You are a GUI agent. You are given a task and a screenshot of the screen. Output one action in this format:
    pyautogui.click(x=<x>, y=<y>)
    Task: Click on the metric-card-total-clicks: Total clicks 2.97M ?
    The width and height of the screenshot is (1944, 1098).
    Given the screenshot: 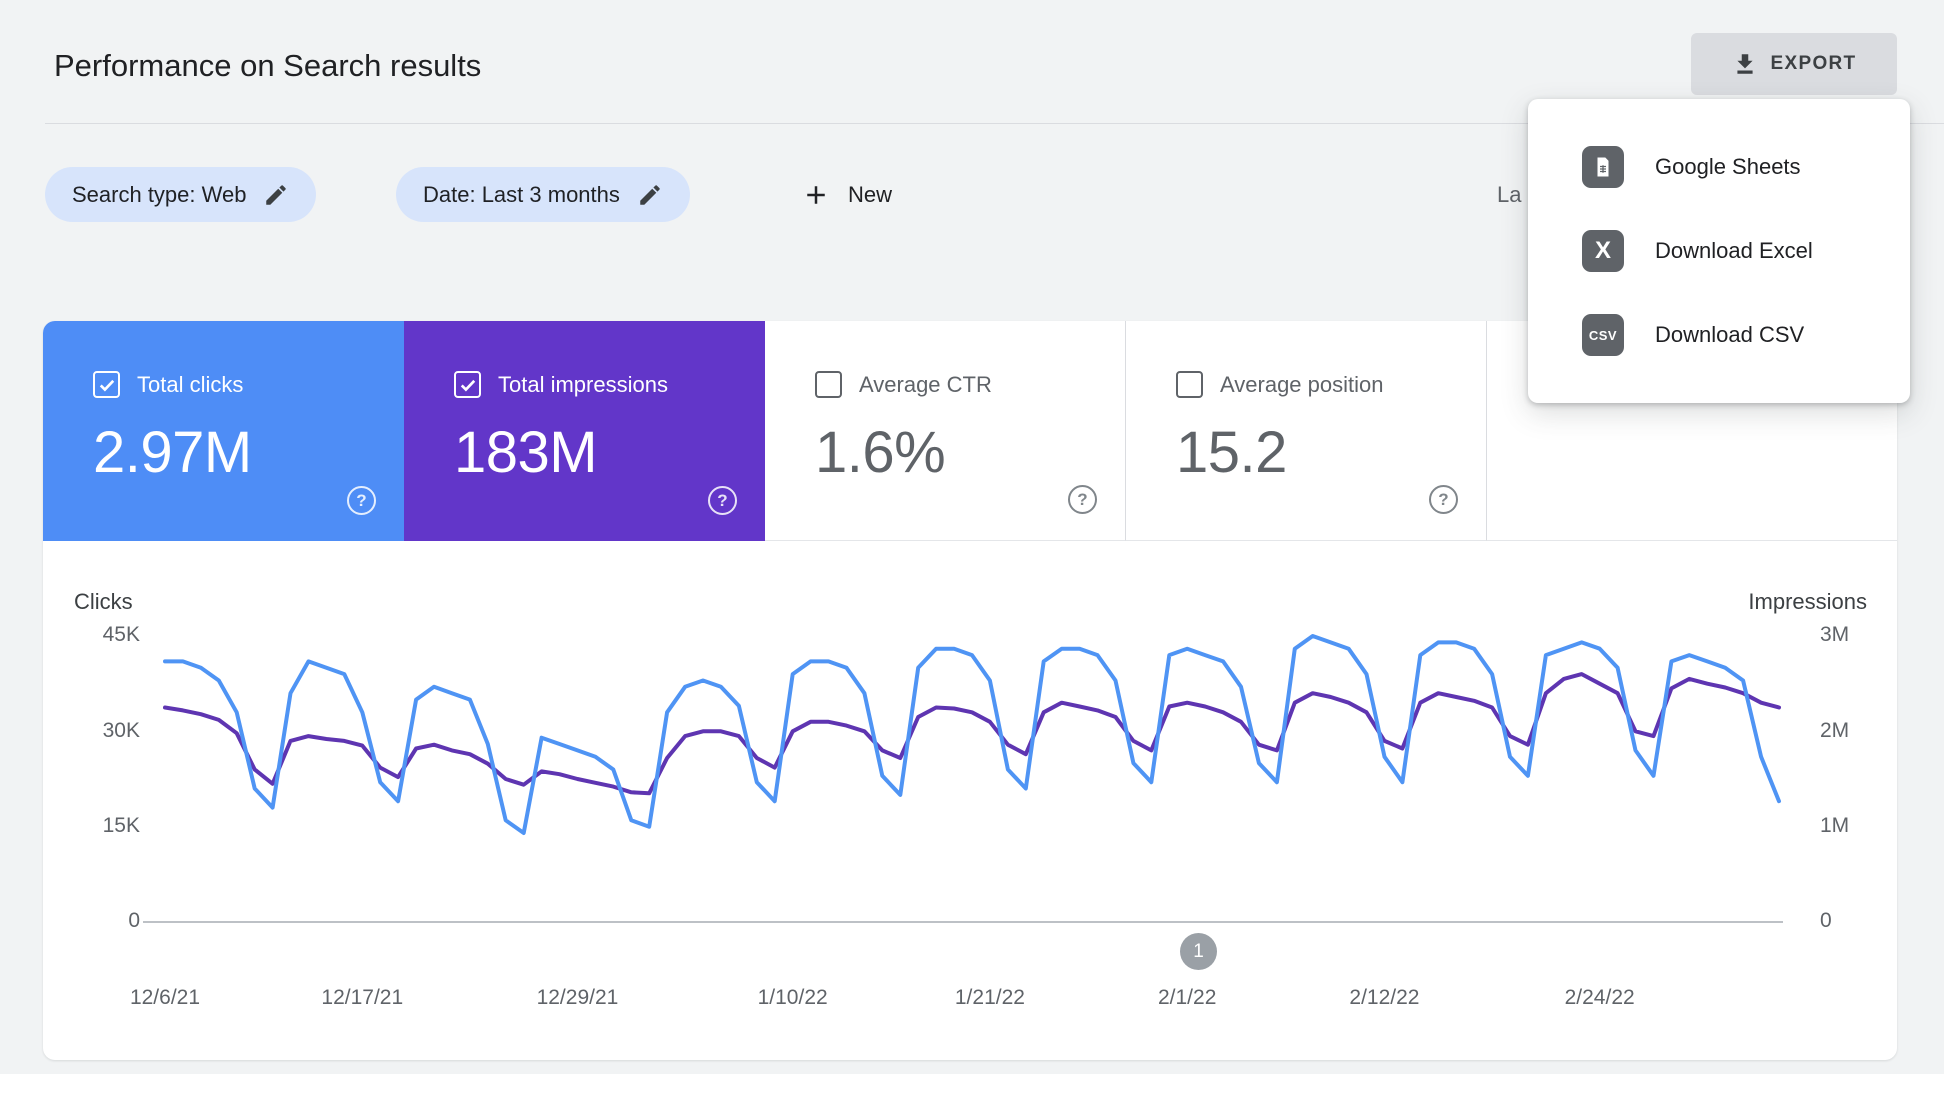 What is the action you would take?
    pyautogui.click(x=223, y=431)
    